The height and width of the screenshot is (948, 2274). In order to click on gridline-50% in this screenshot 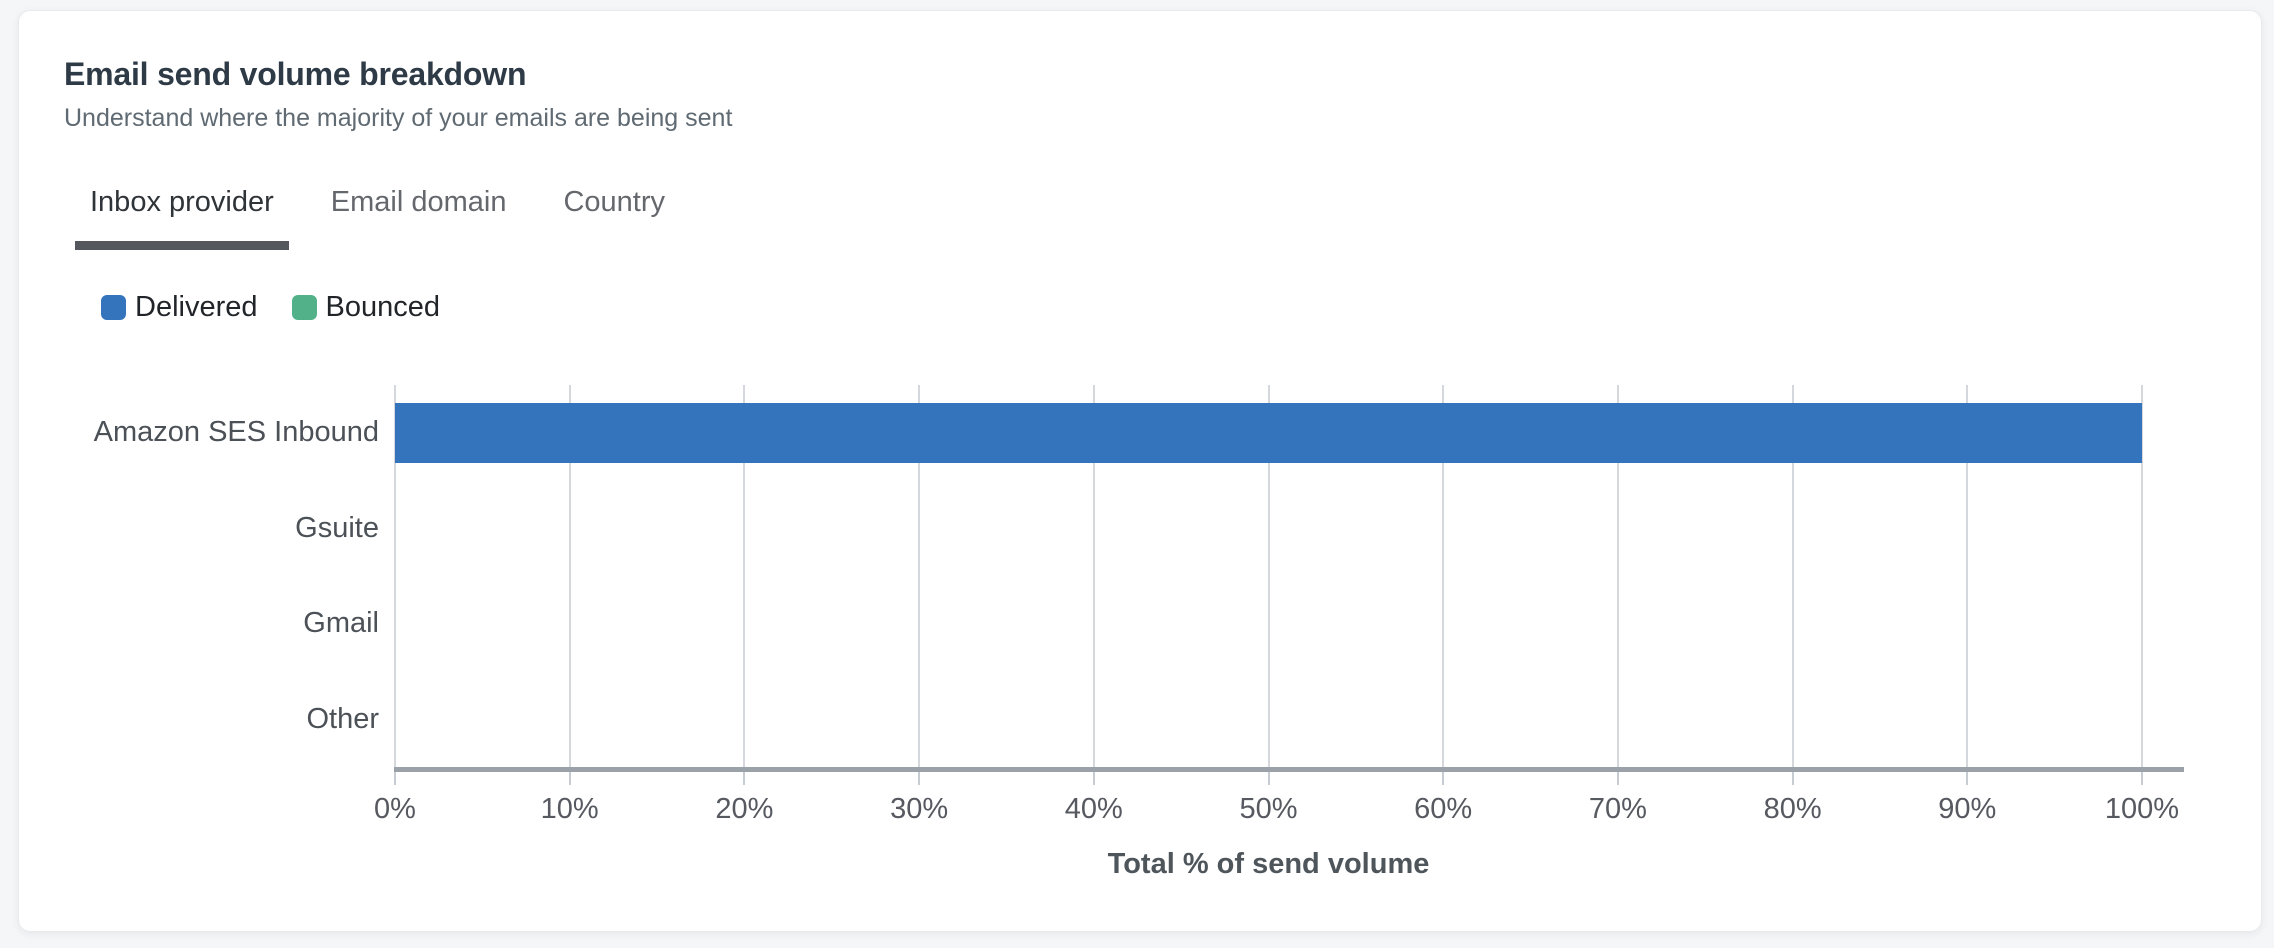, I will do `click(1268, 576)`.